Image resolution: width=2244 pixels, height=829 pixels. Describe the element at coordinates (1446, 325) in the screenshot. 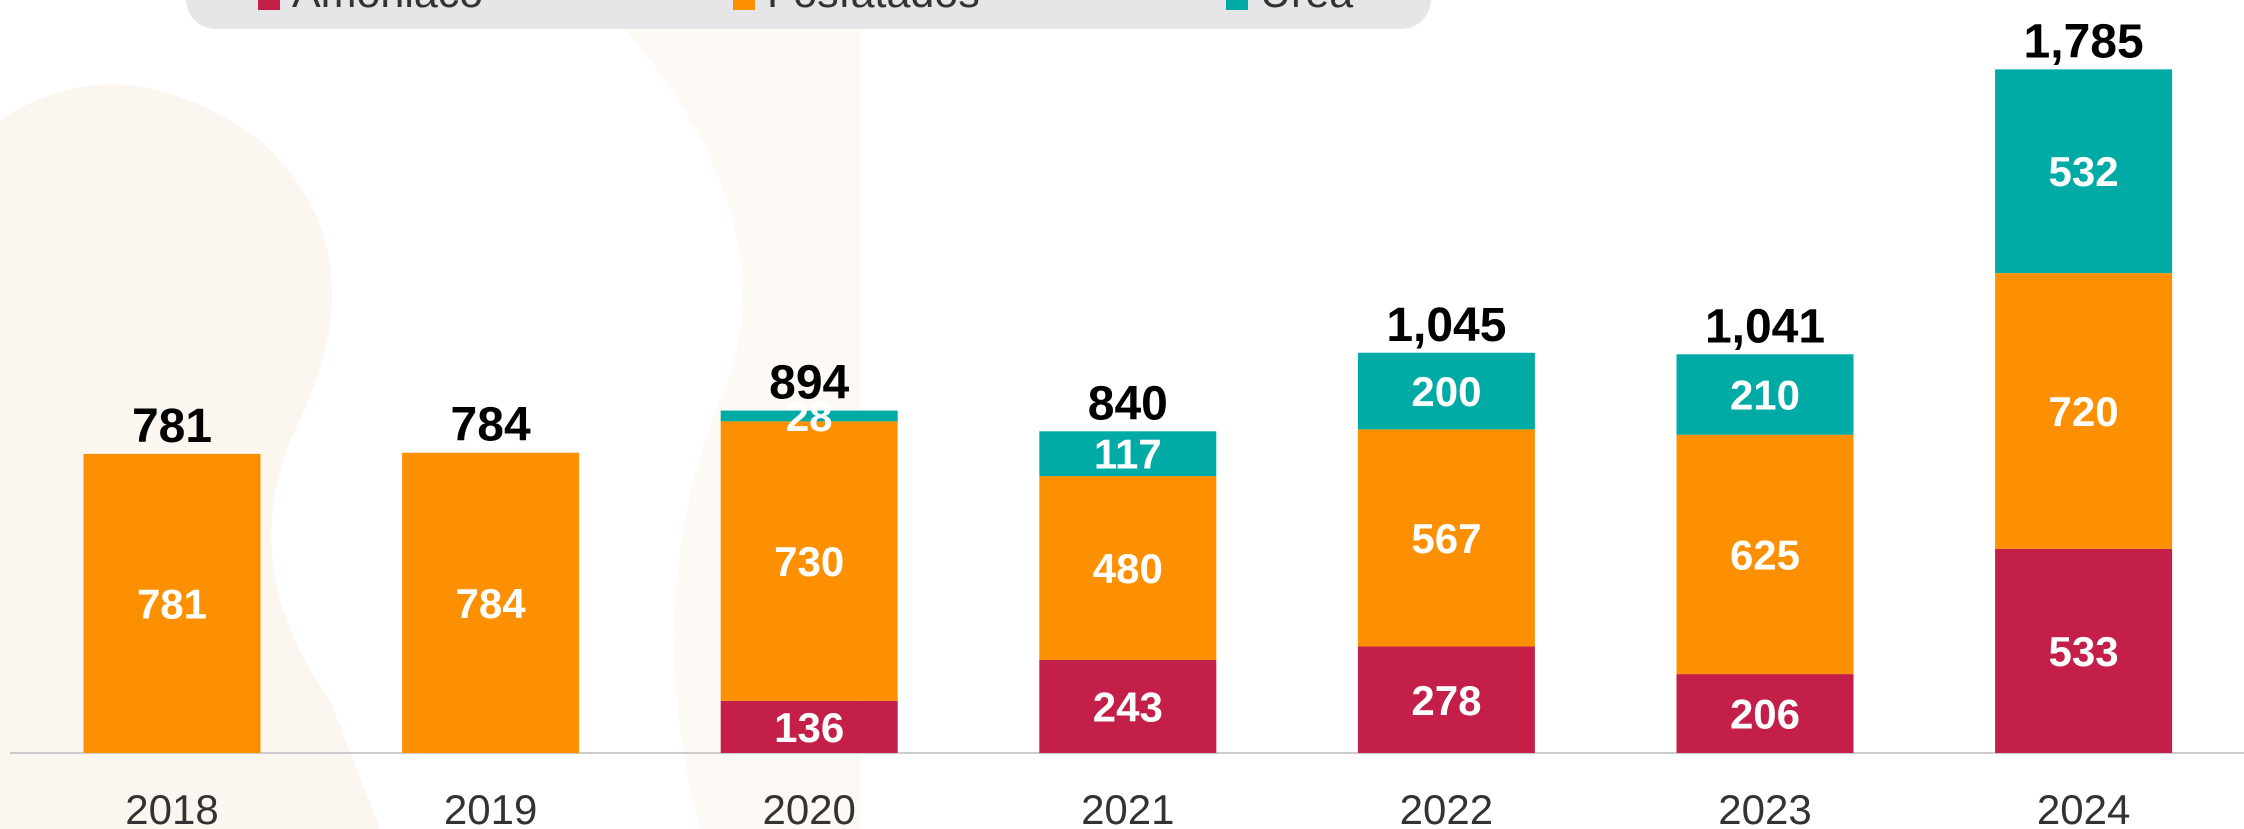

I see `total-label: 1,045` at that location.